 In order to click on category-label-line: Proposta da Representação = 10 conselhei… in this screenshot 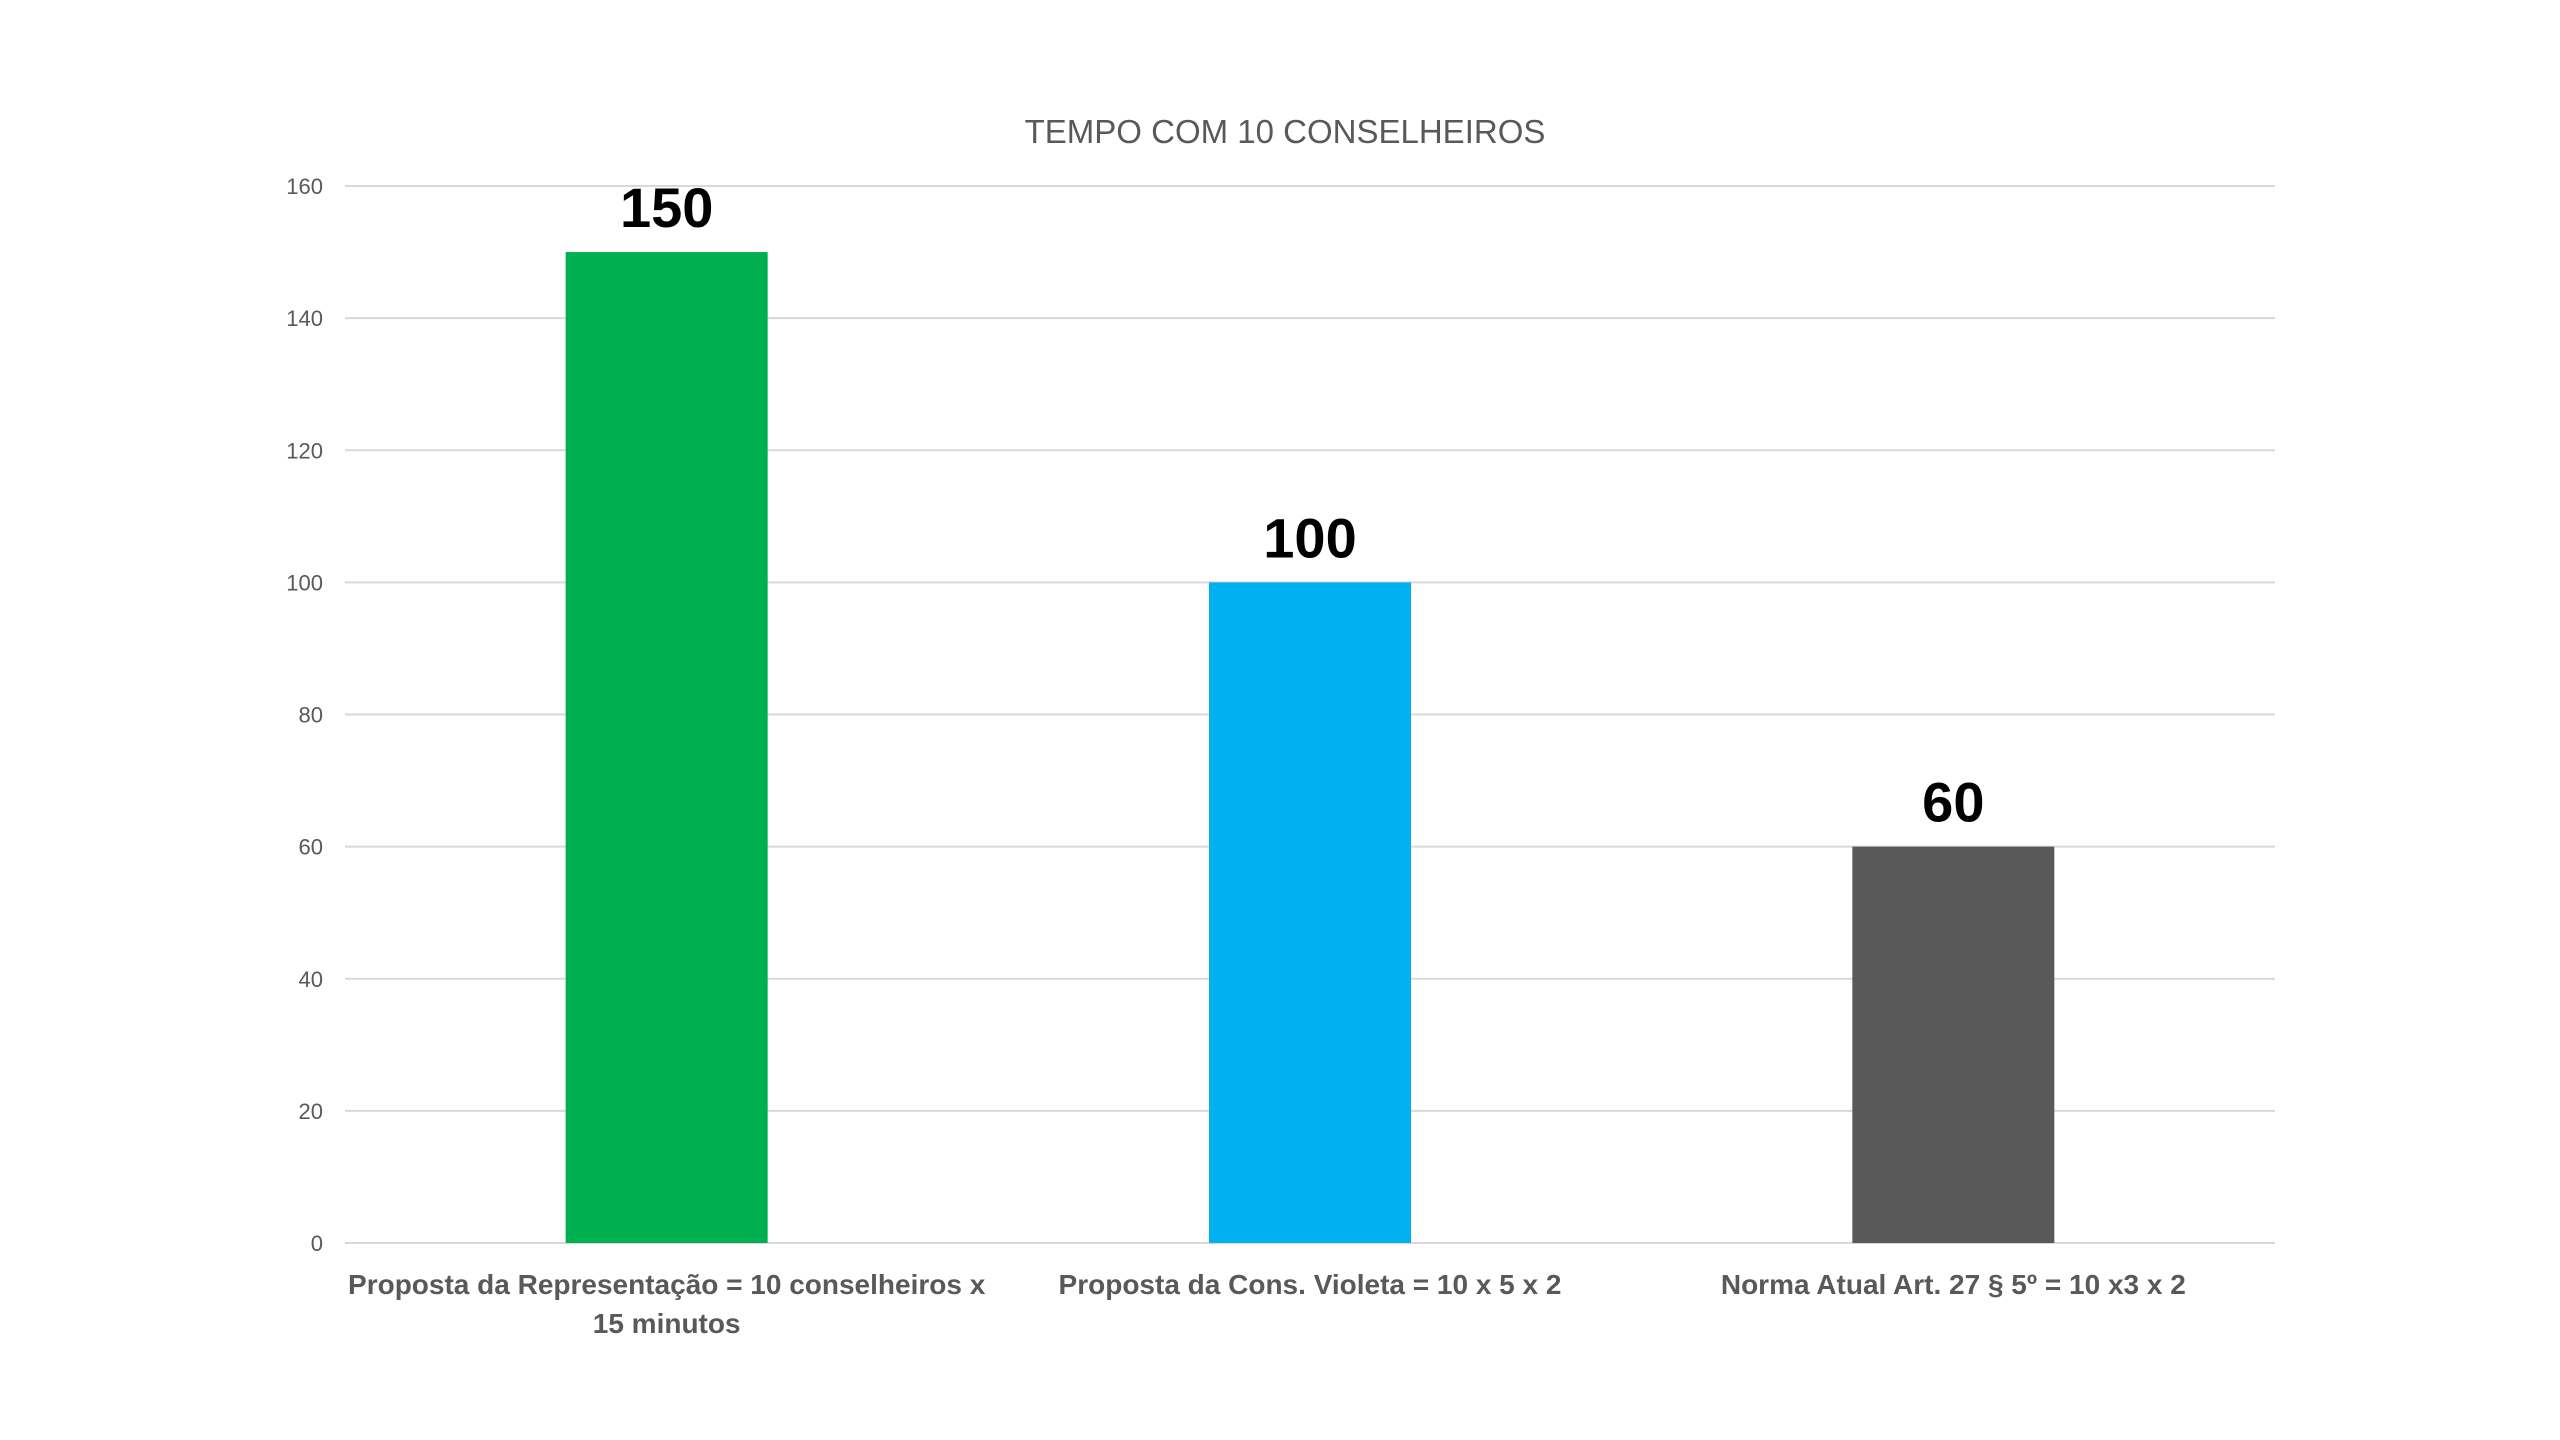, I will do `click(667, 1284)`.